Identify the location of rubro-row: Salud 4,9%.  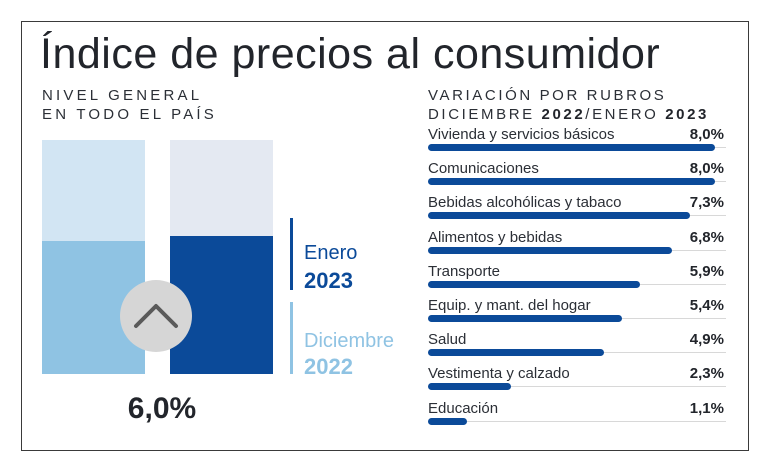
(577, 348).